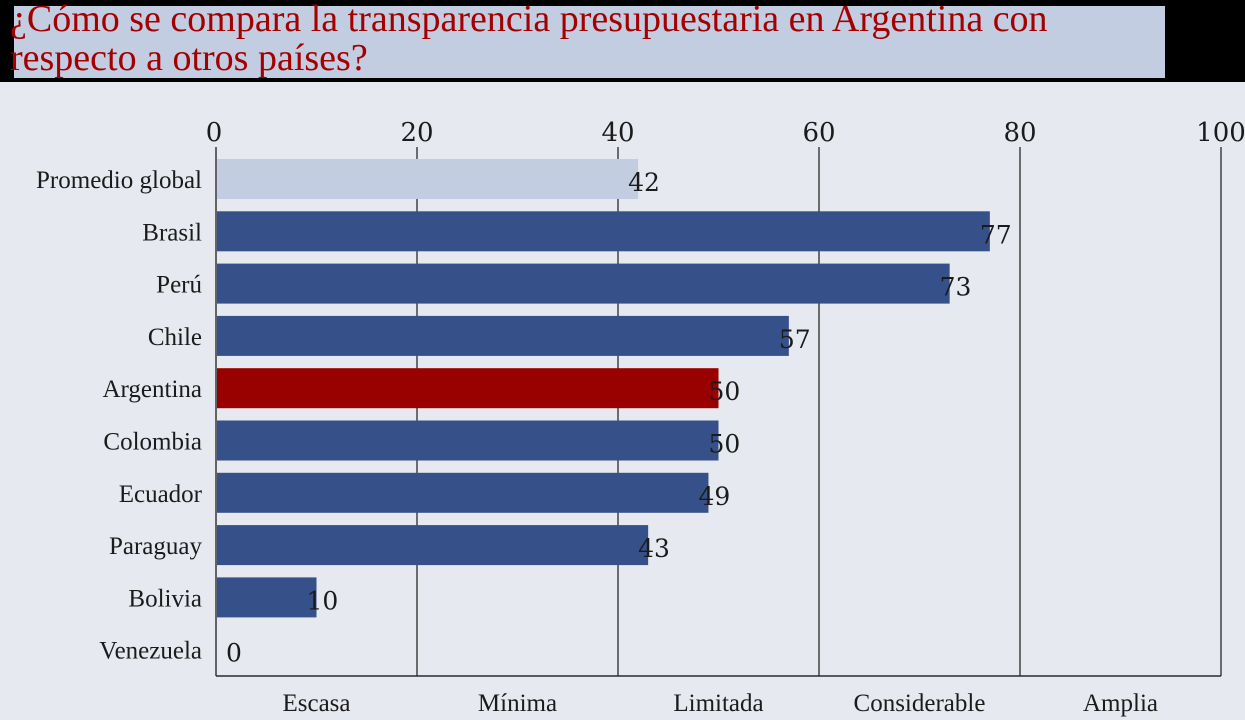  Describe the element at coordinates (996, 234) in the screenshot. I see `value-label: 77` at that location.